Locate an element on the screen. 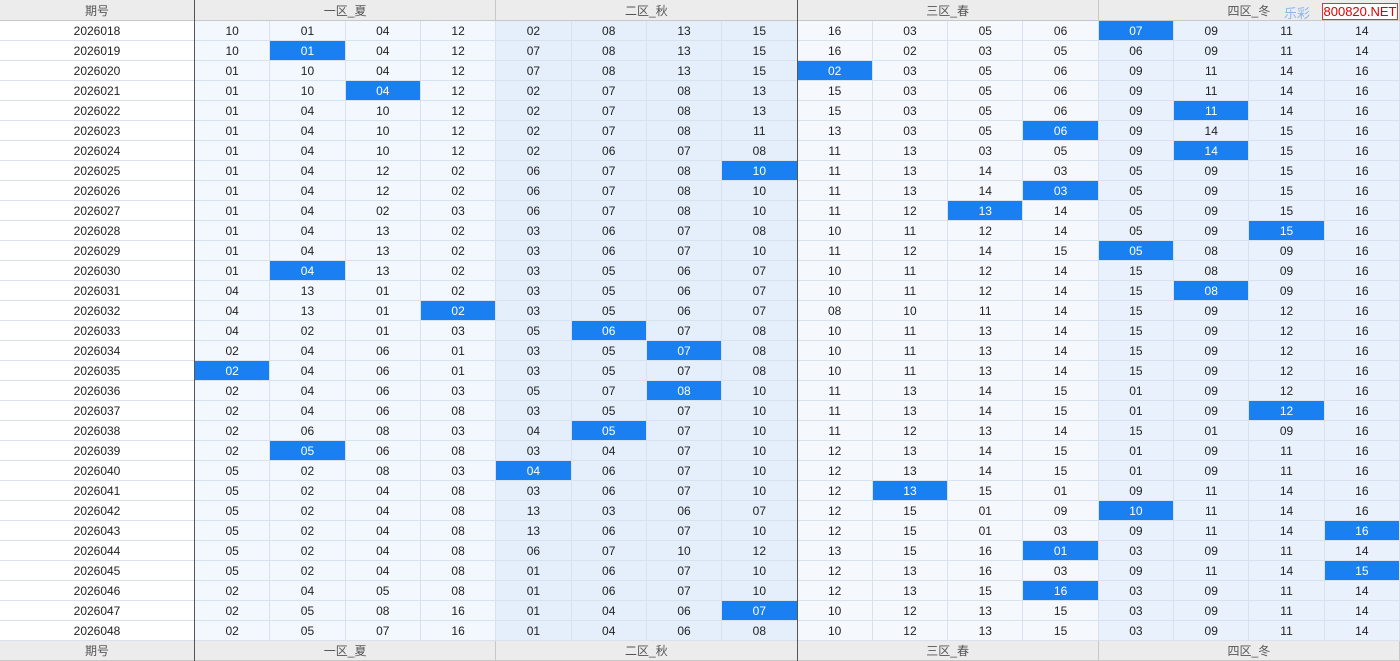  highlighted-number: 14 is located at coordinates (1212, 151).